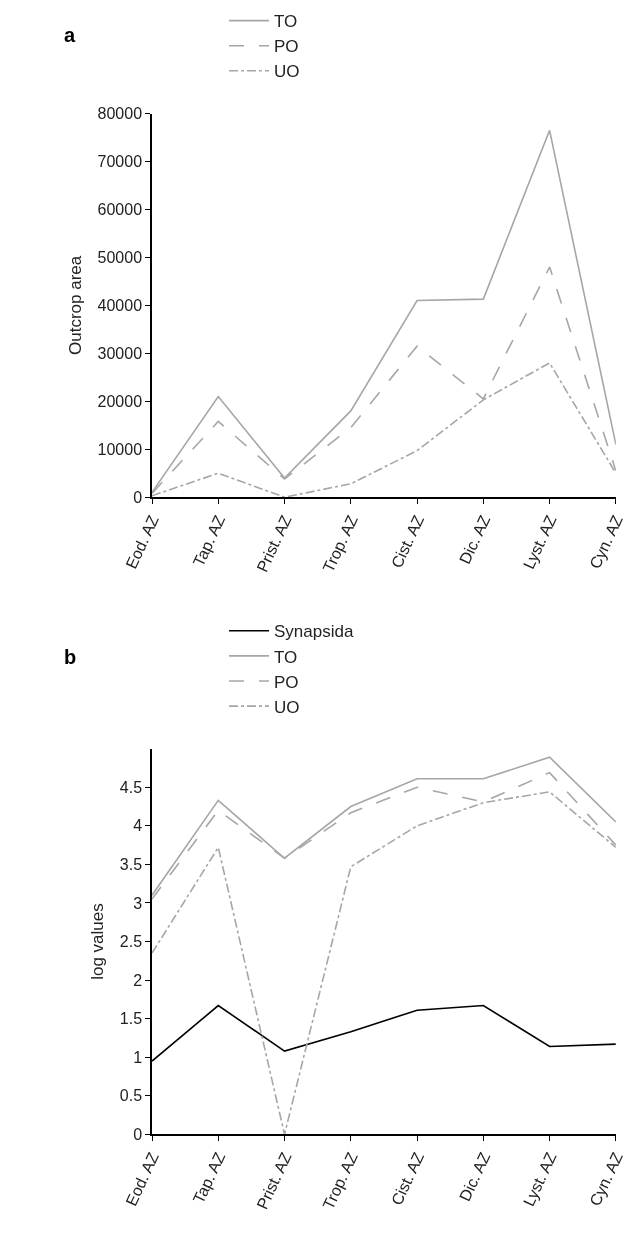  Describe the element at coordinates (120, 449) in the screenshot. I see `y-tick-label: 10000` at that location.